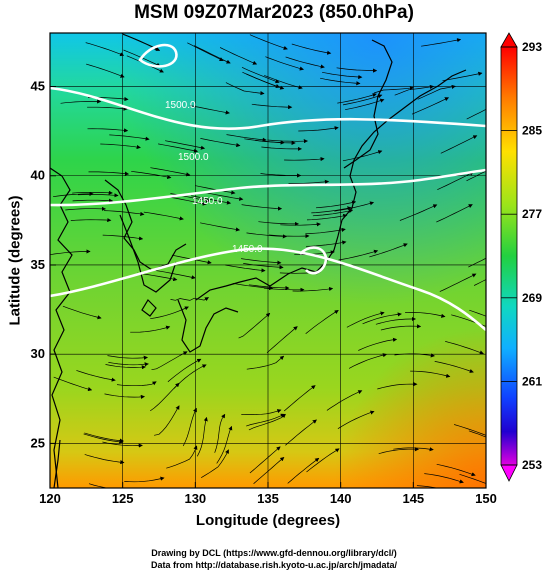 Image resolution: width=548 pixels, height=573 pixels. Describe the element at coordinates (38, 353) in the screenshot. I see `y-tick-label: 30` at that location.